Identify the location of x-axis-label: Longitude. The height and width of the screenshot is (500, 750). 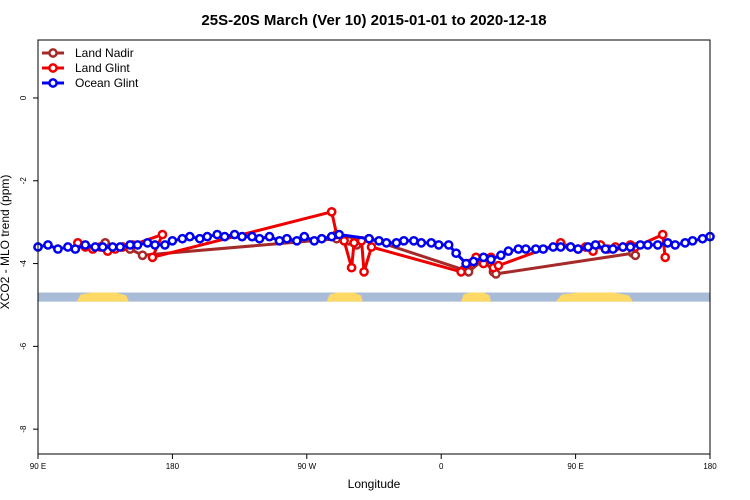
(374, 484).